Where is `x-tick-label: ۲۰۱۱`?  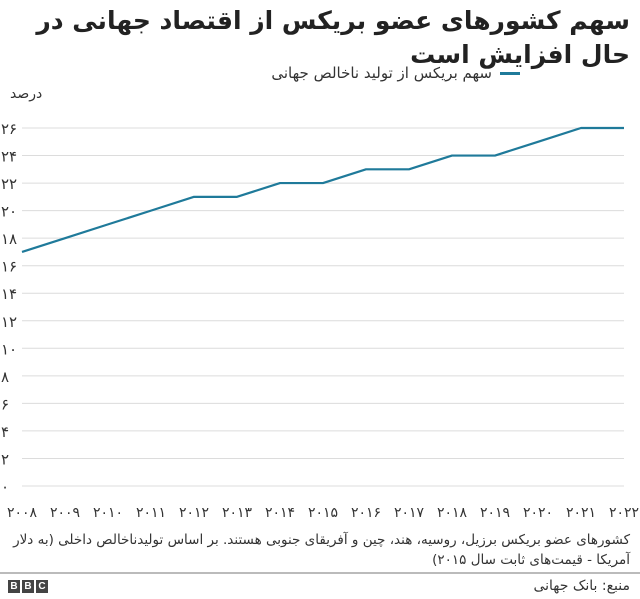
x-tick-label: ۲۰۱۱ is located at coordinates (151, 513).